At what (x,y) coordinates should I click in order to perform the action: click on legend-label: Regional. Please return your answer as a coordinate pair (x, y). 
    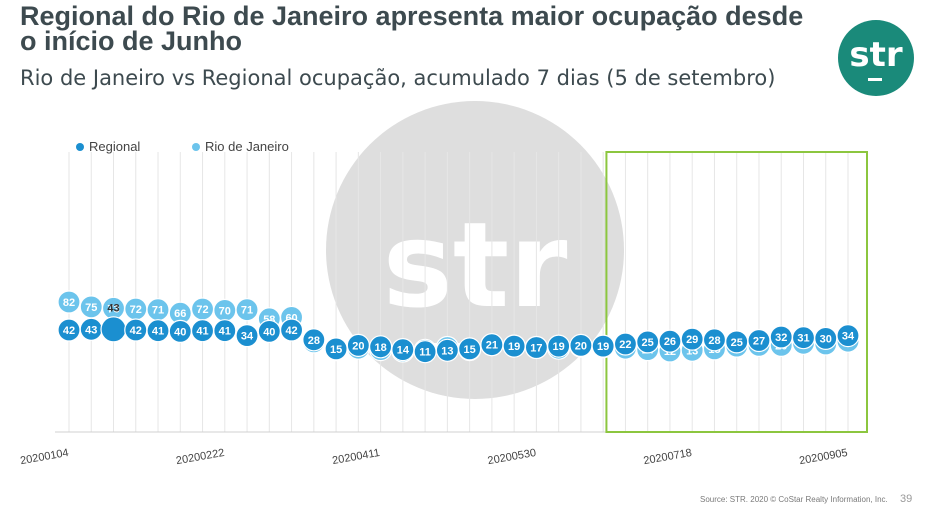
    Looking at the image, I should click on (114, 146).